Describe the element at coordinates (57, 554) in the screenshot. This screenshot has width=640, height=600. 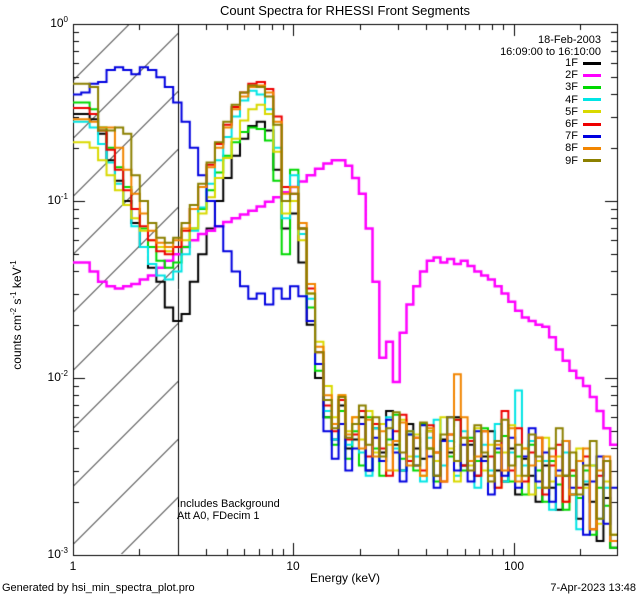
I see `y-tick-label-1e-3: 10⁻³` at that location.